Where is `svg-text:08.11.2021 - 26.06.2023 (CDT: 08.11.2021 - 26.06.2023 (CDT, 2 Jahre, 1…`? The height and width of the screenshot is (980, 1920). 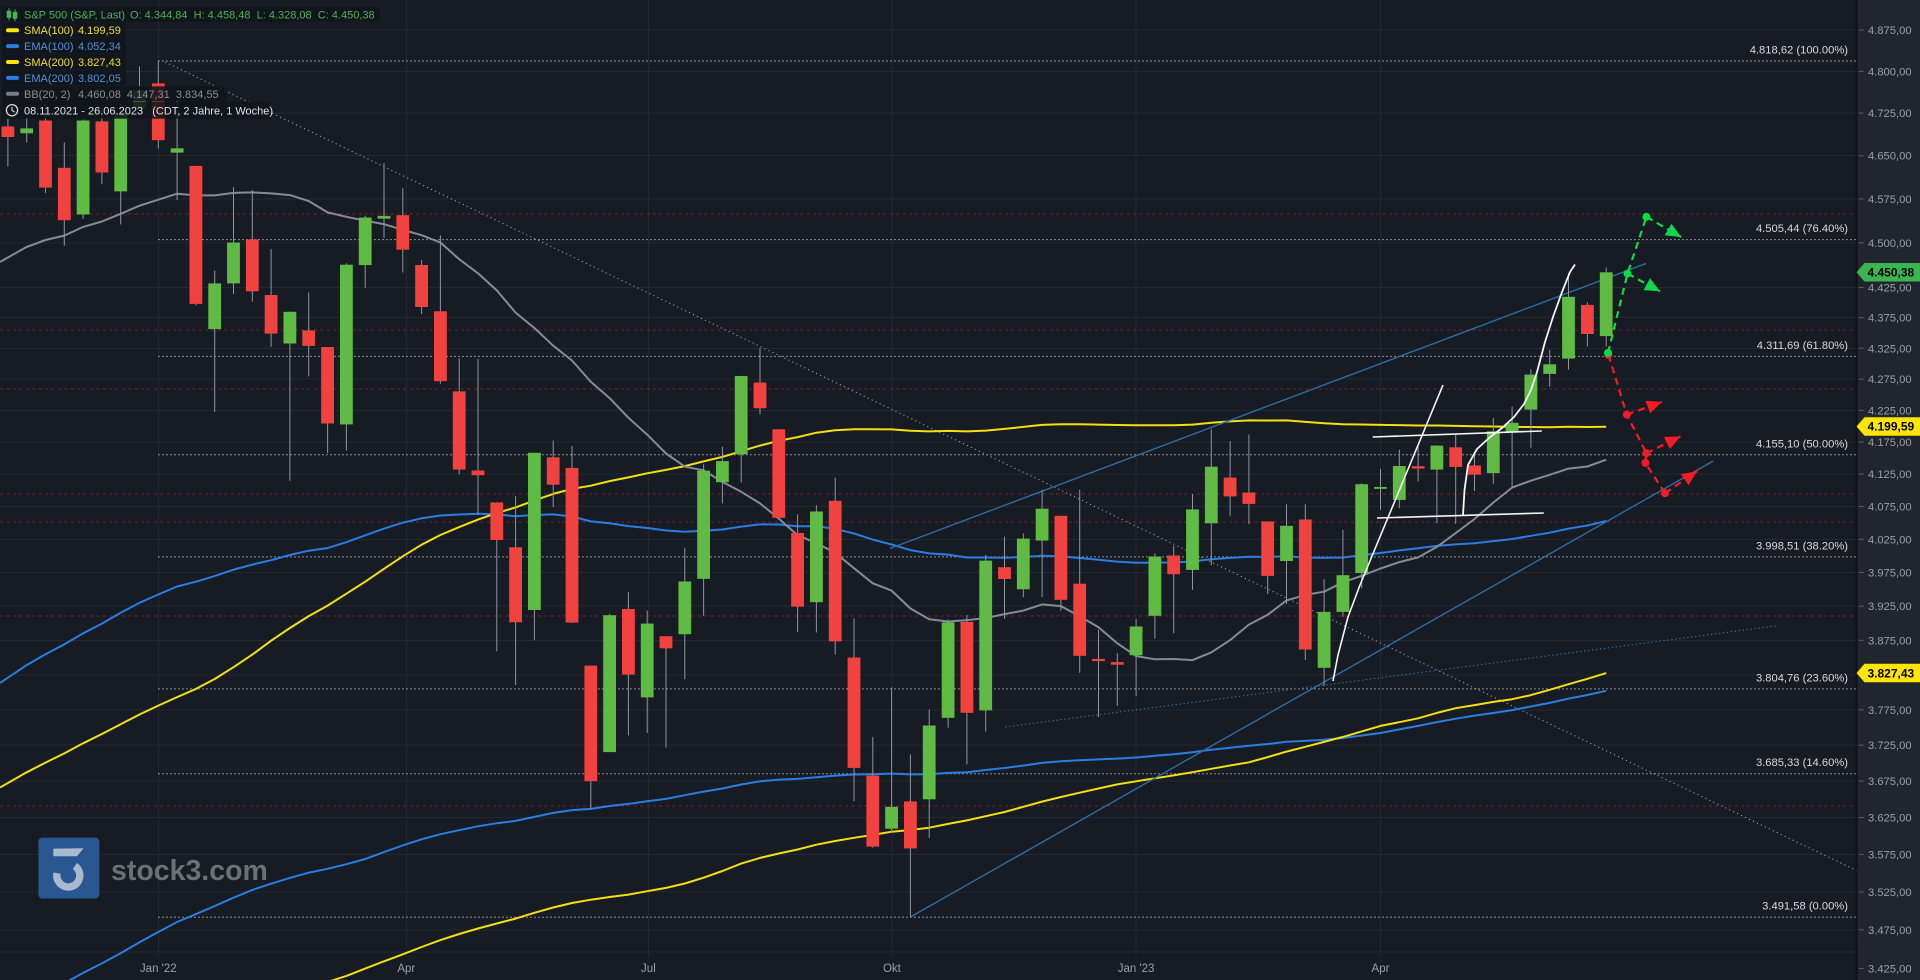
svg-text:08.11.2021 - 26.06.2023 (CDT: 08.11.2021 - 26.06.2023 (CDT, 2 Jahre, 1… is located at coordinates (148, 111).